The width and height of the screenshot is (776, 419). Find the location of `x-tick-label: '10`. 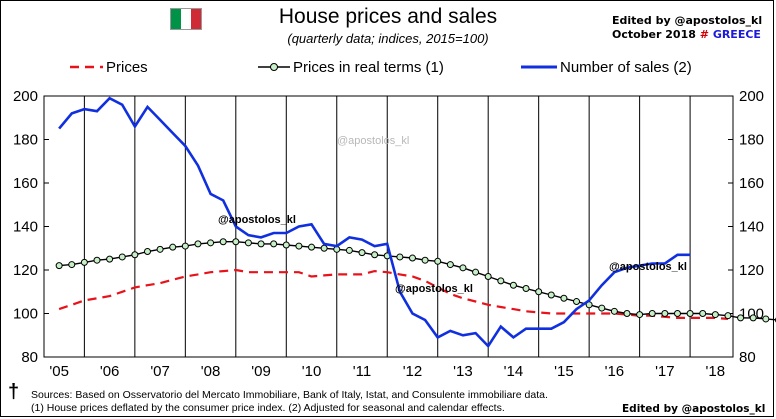

x-tick-label: '10 is located at coordinates (312, 371).